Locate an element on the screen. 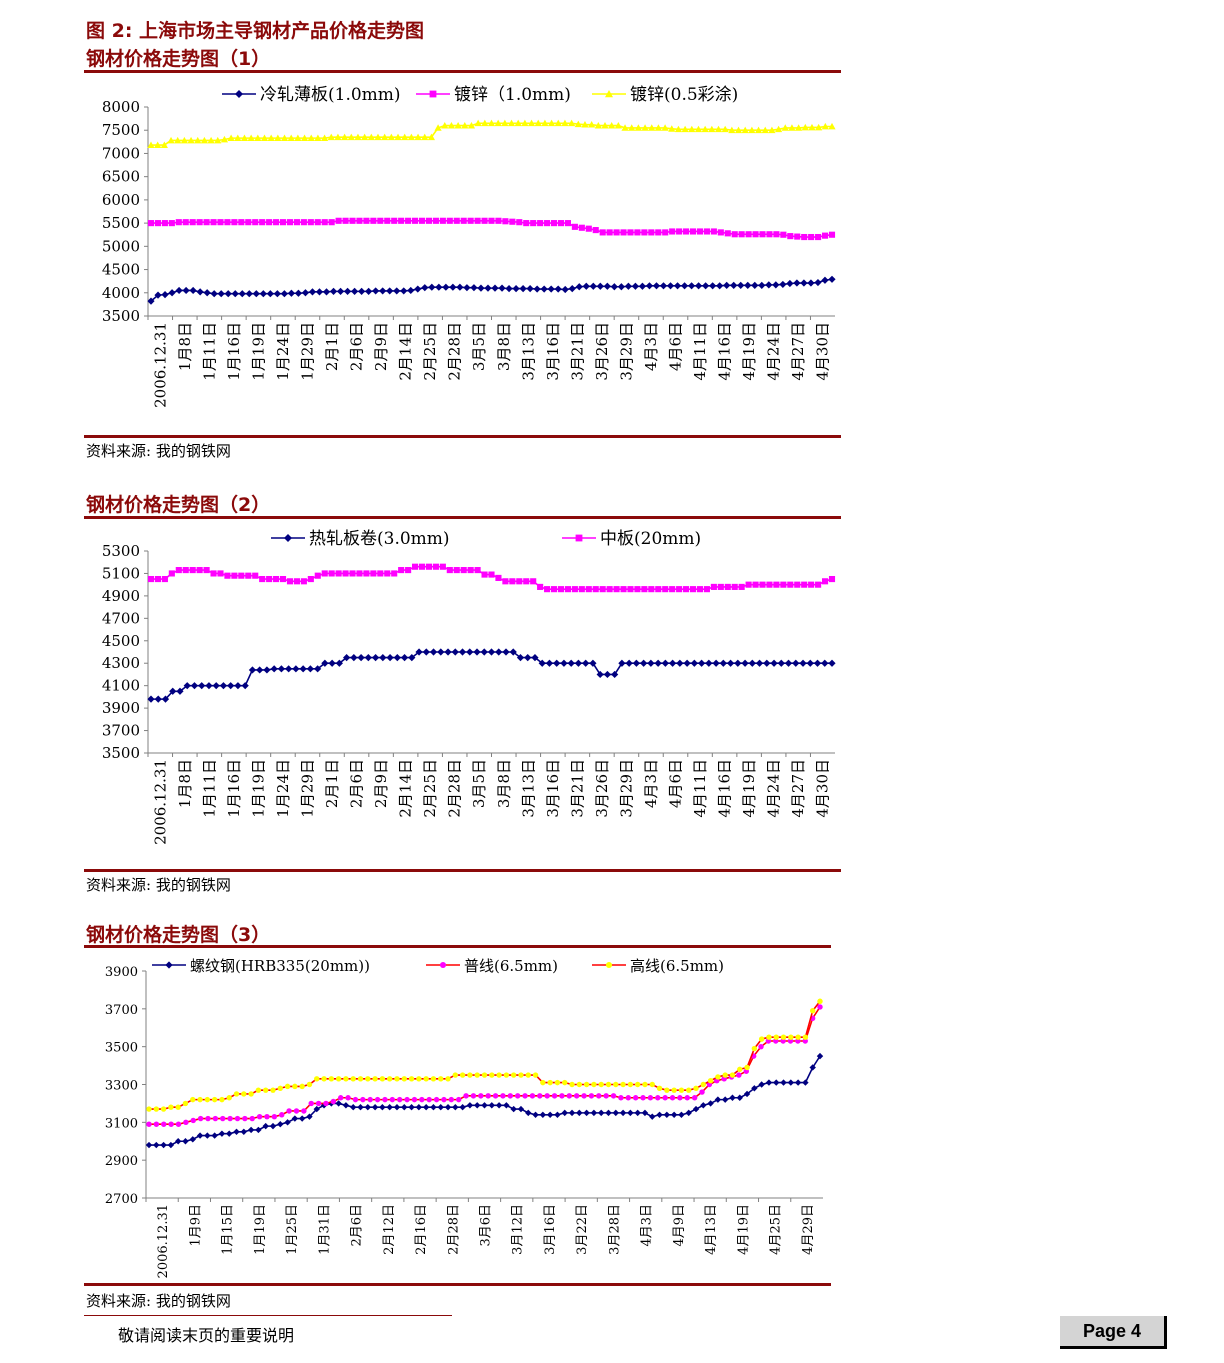 This screenshot has width=1224, height=1363. y-tick-label: 6000 is located at coordinates (121, 200).